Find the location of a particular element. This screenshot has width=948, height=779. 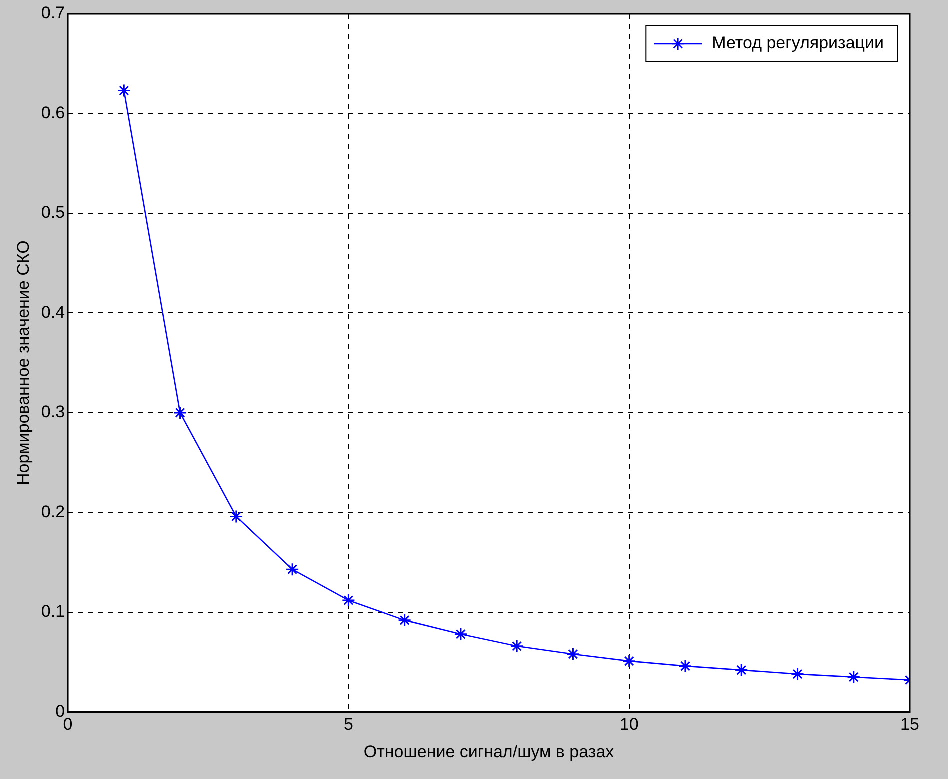

x-tick-label: 10 is located at coordinates (629, 724).